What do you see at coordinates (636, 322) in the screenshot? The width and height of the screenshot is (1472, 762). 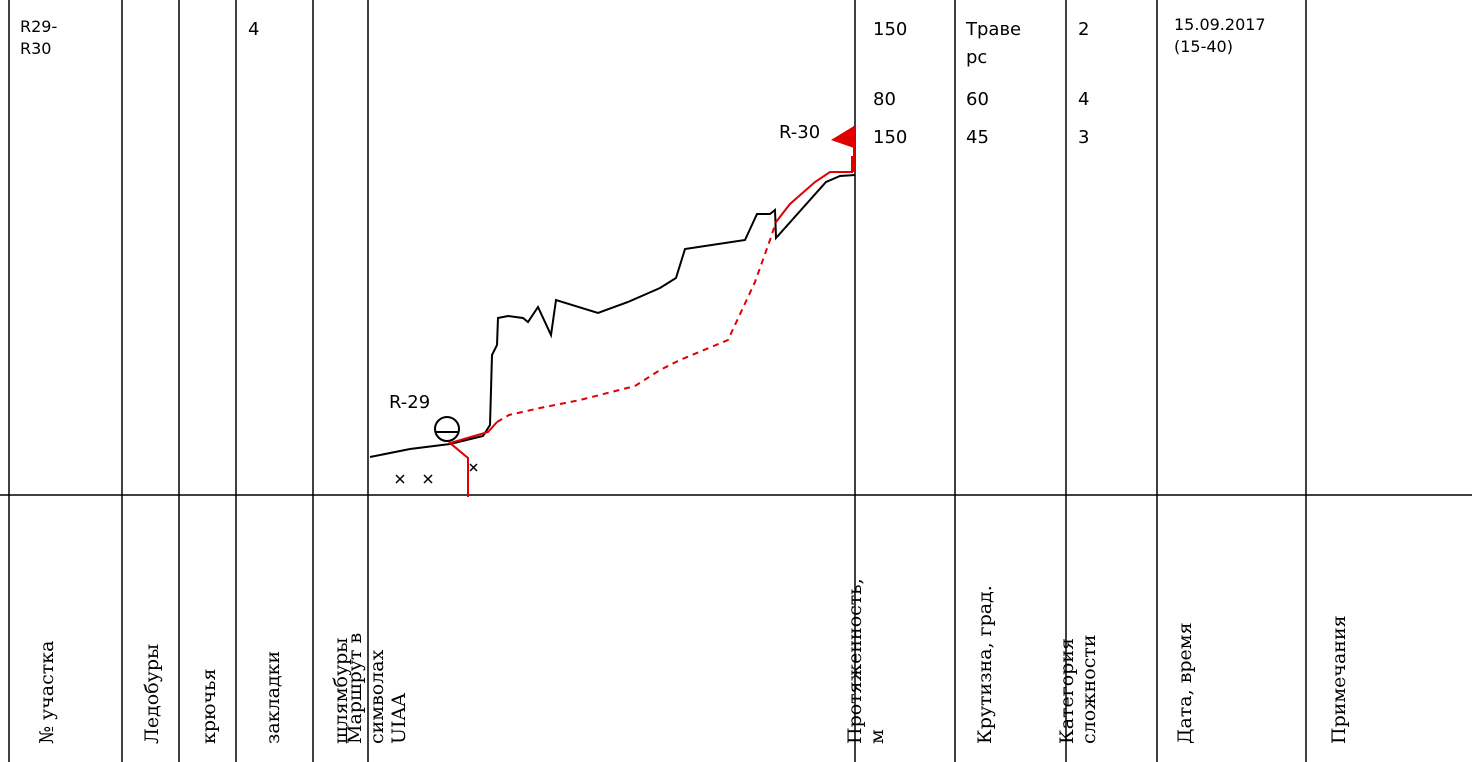 I see `route-line-dashed` at bounding box center [636, 322].